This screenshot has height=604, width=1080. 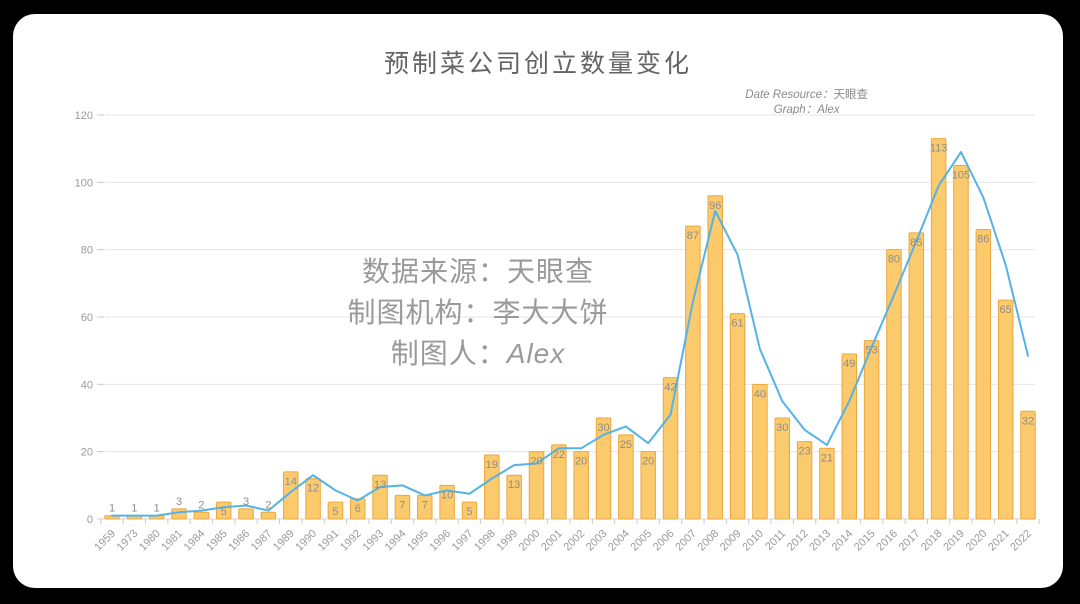 I want to click on watermark-author-label: 制图人：, so click(x=448, y=353).